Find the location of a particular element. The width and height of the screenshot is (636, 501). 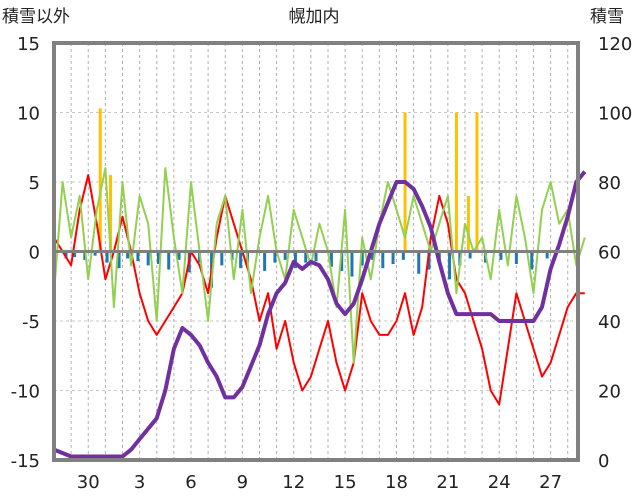

x-tick-label: 18 is located at coordinates (396, 482).